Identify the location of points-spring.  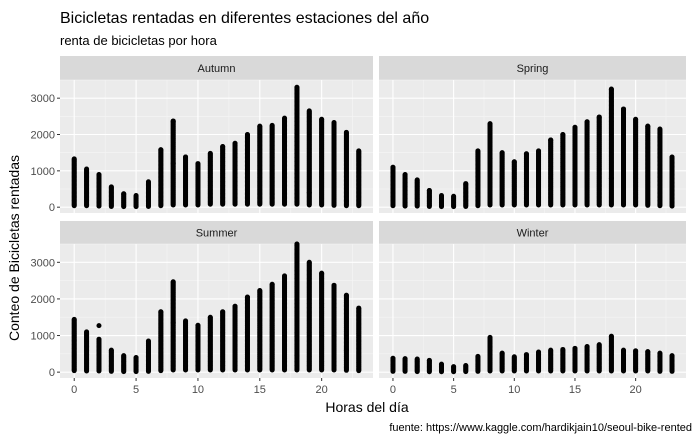
(532, 148).